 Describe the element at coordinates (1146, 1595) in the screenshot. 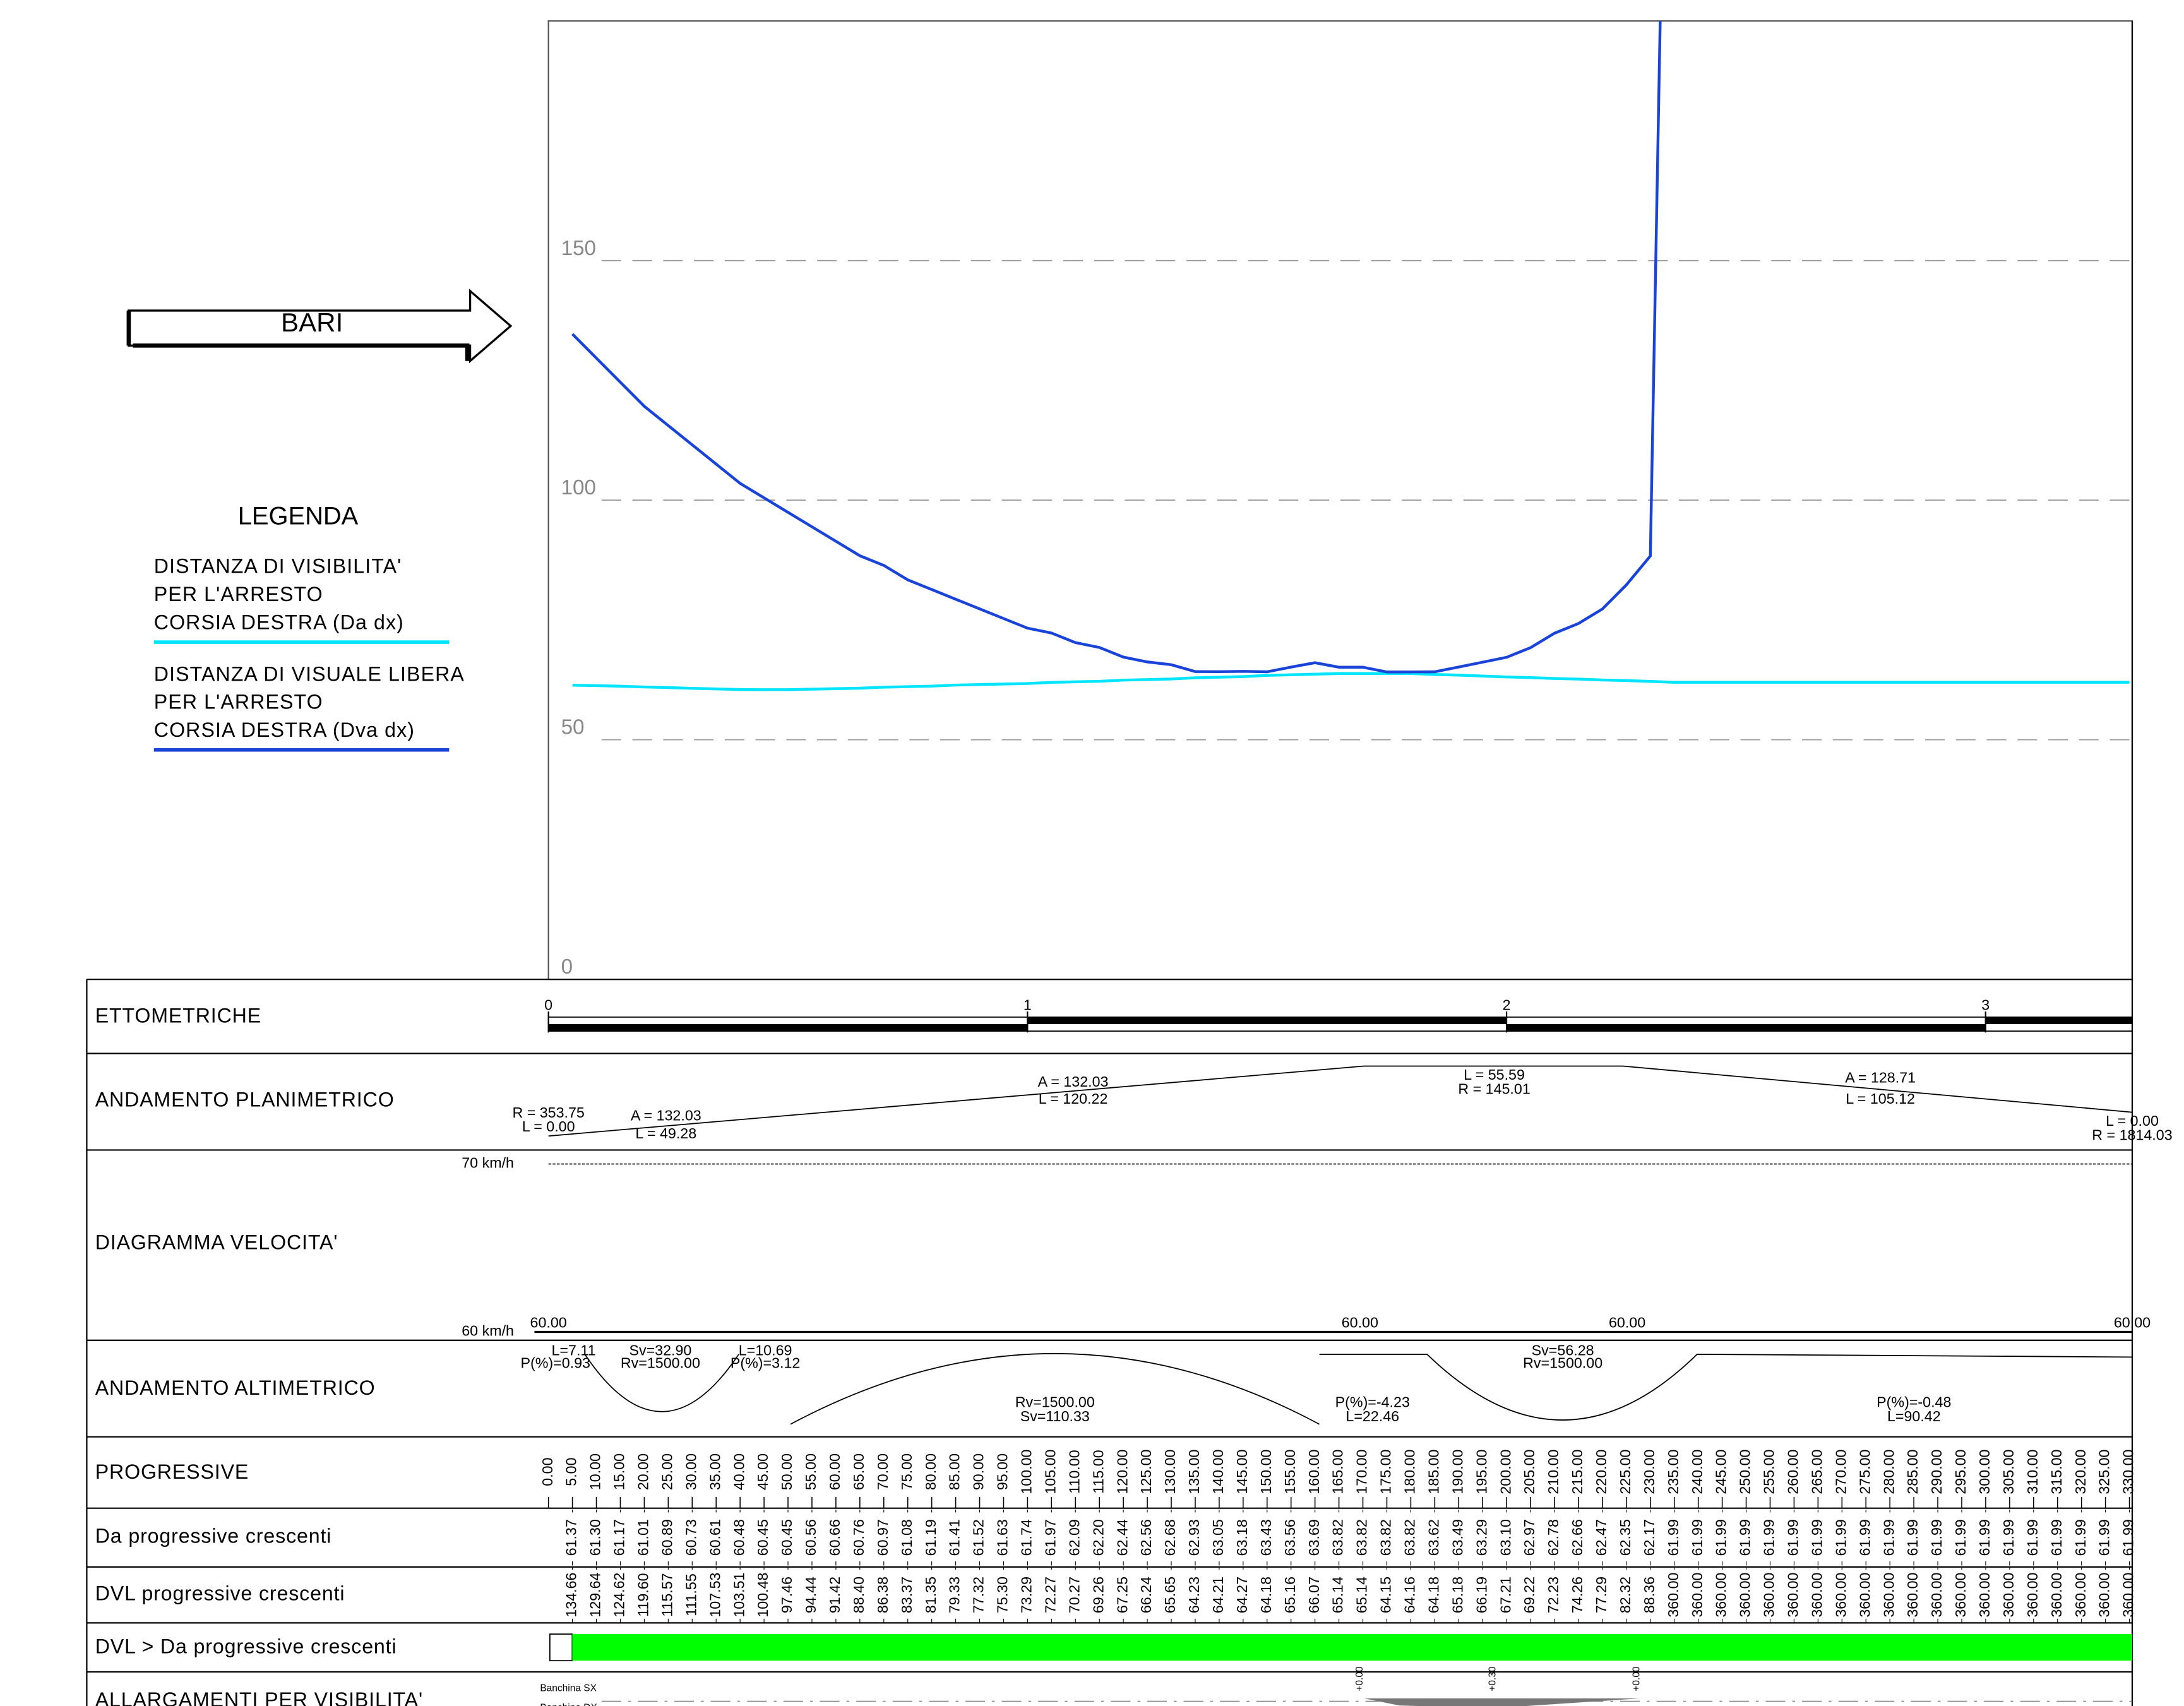

I see `value-label: 66.24` at that location.